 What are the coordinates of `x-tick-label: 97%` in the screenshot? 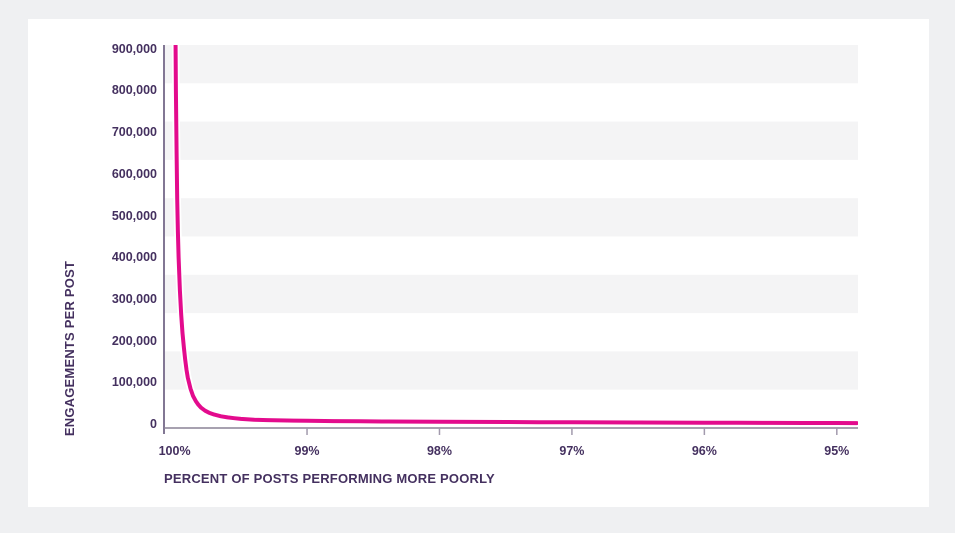 It's located at (572, 451).